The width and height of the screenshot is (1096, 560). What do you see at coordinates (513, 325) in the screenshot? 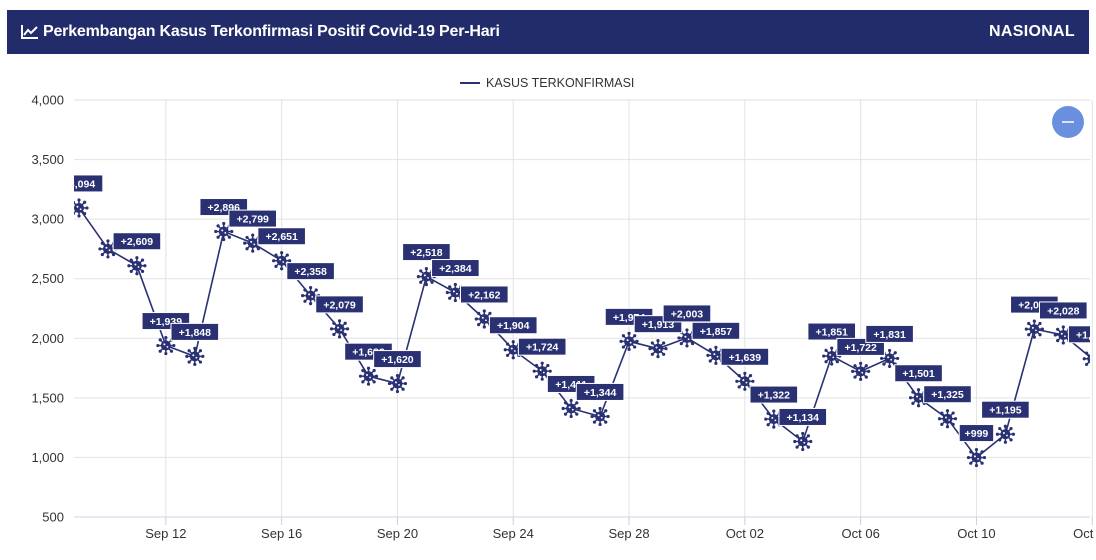
I see `data-label: +1,904` at bounding box center [513, 325].